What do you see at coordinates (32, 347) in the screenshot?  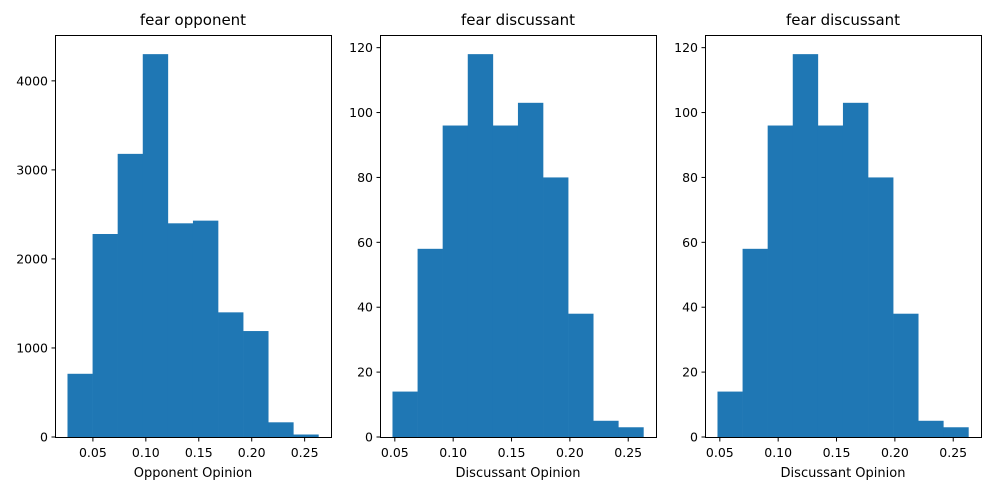 I see `y-tick-label: 1000` at bounding box center [32, 347].